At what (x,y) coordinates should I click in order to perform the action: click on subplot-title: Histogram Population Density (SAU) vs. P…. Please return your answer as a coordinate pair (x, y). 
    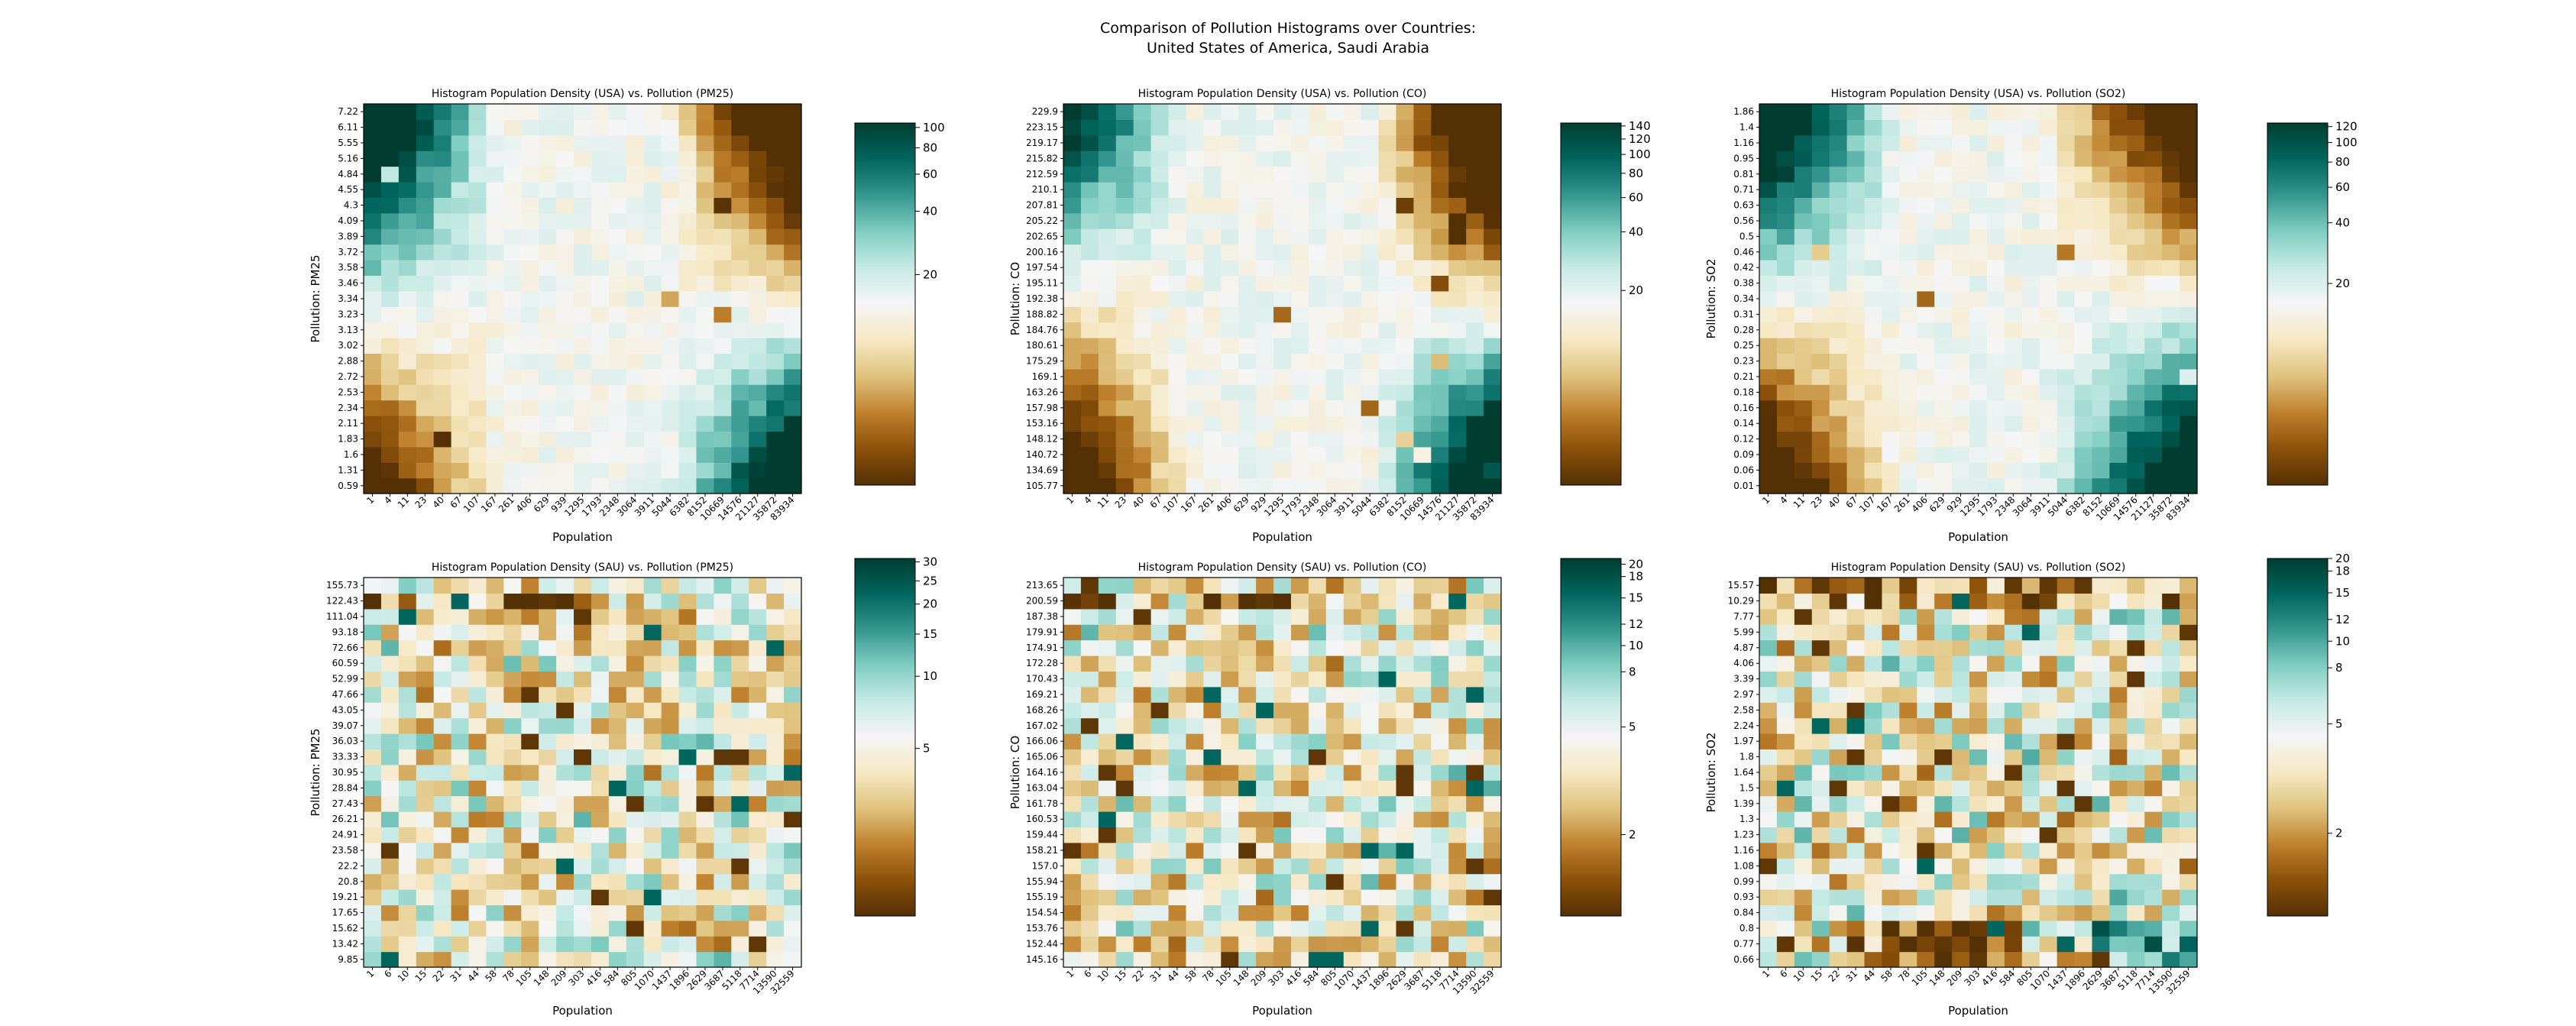
    Looking at the image, I should click on (582, 568).